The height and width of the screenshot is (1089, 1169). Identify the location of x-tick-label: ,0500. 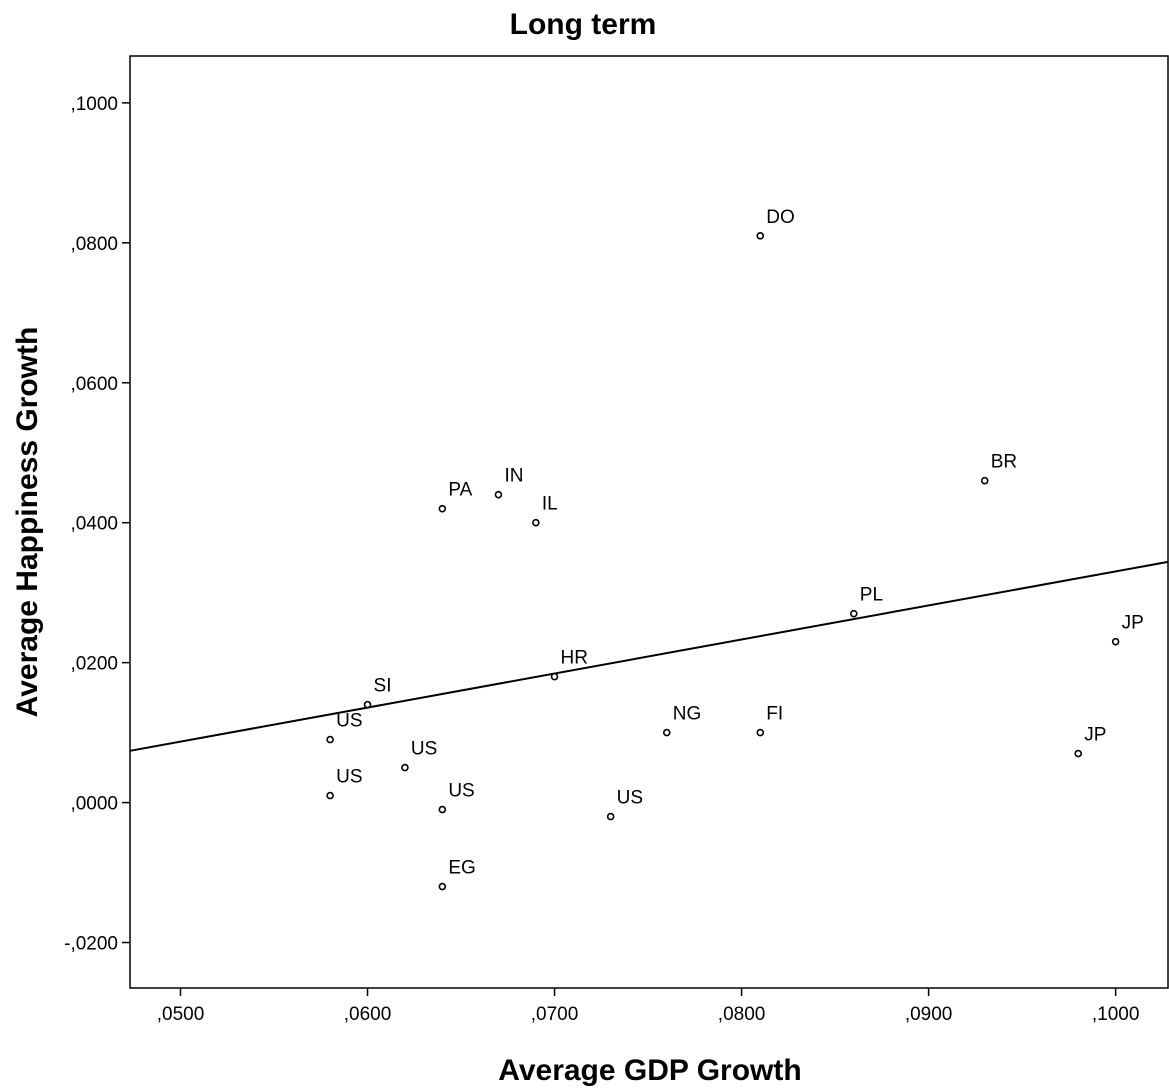
(181, 1014).